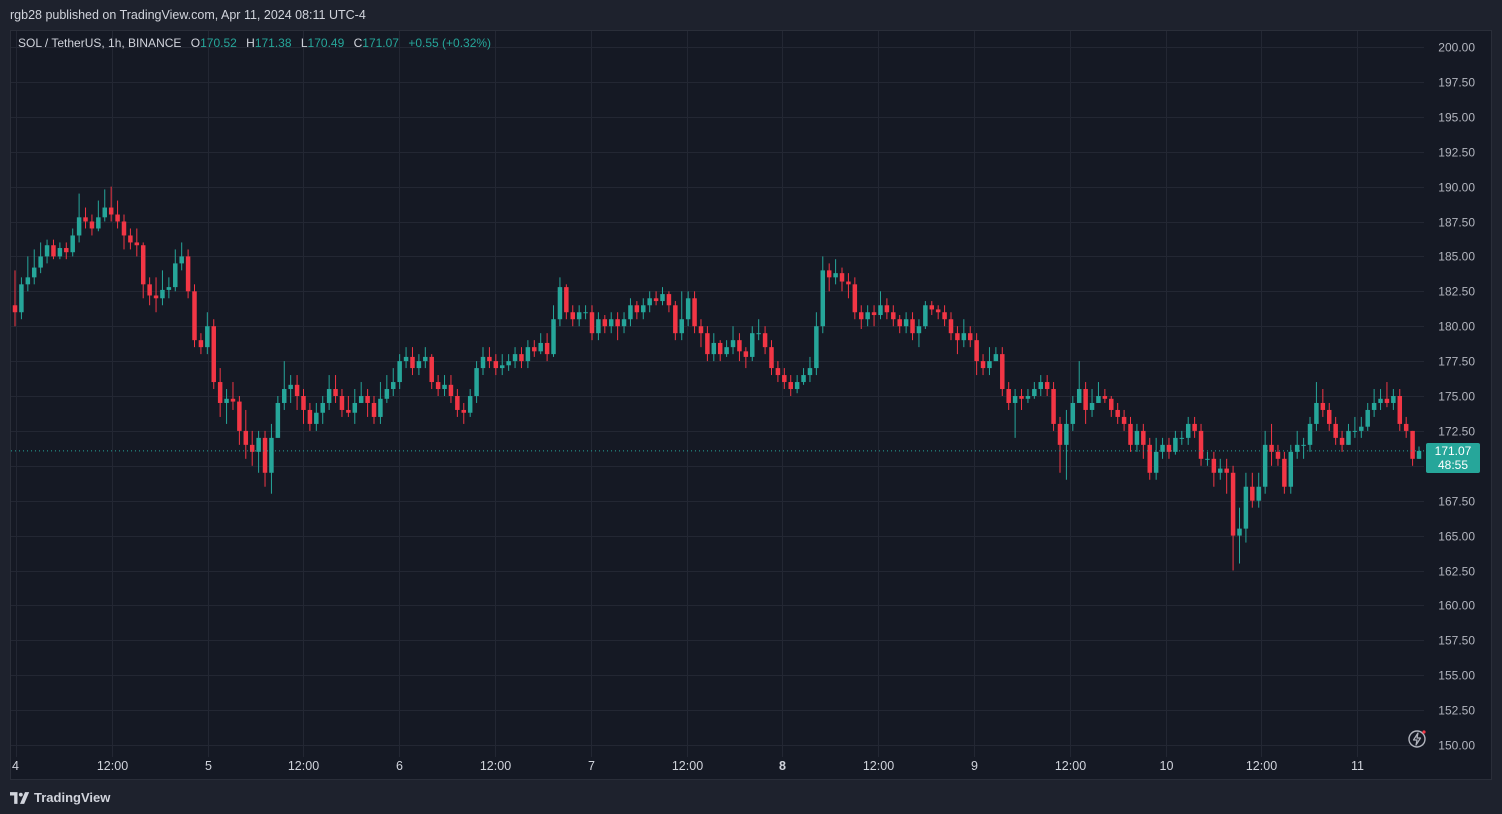 Image resolution: width=1502 pixels, height=814 pixels. Describe the element at coordinates (974, 766) in the screenshot. I see `time-tick-label: 9` at that location.